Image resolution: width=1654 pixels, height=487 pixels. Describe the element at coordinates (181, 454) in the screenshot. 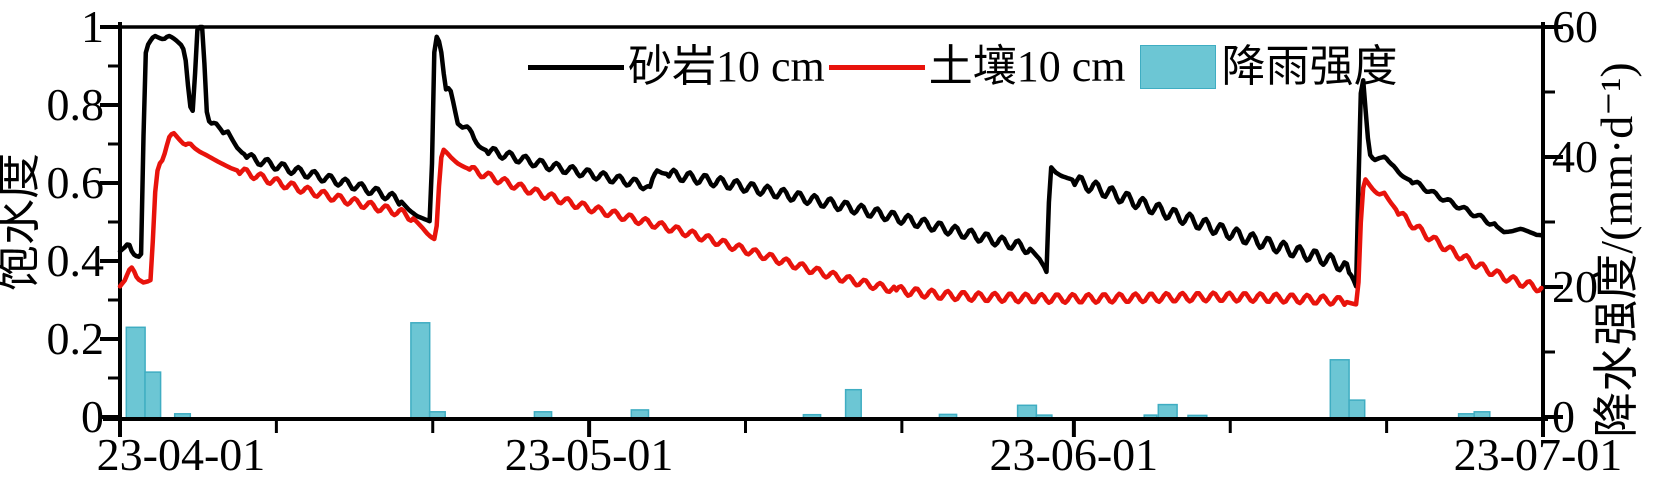

I see `x-tick-label: 23-04-01` at that location.